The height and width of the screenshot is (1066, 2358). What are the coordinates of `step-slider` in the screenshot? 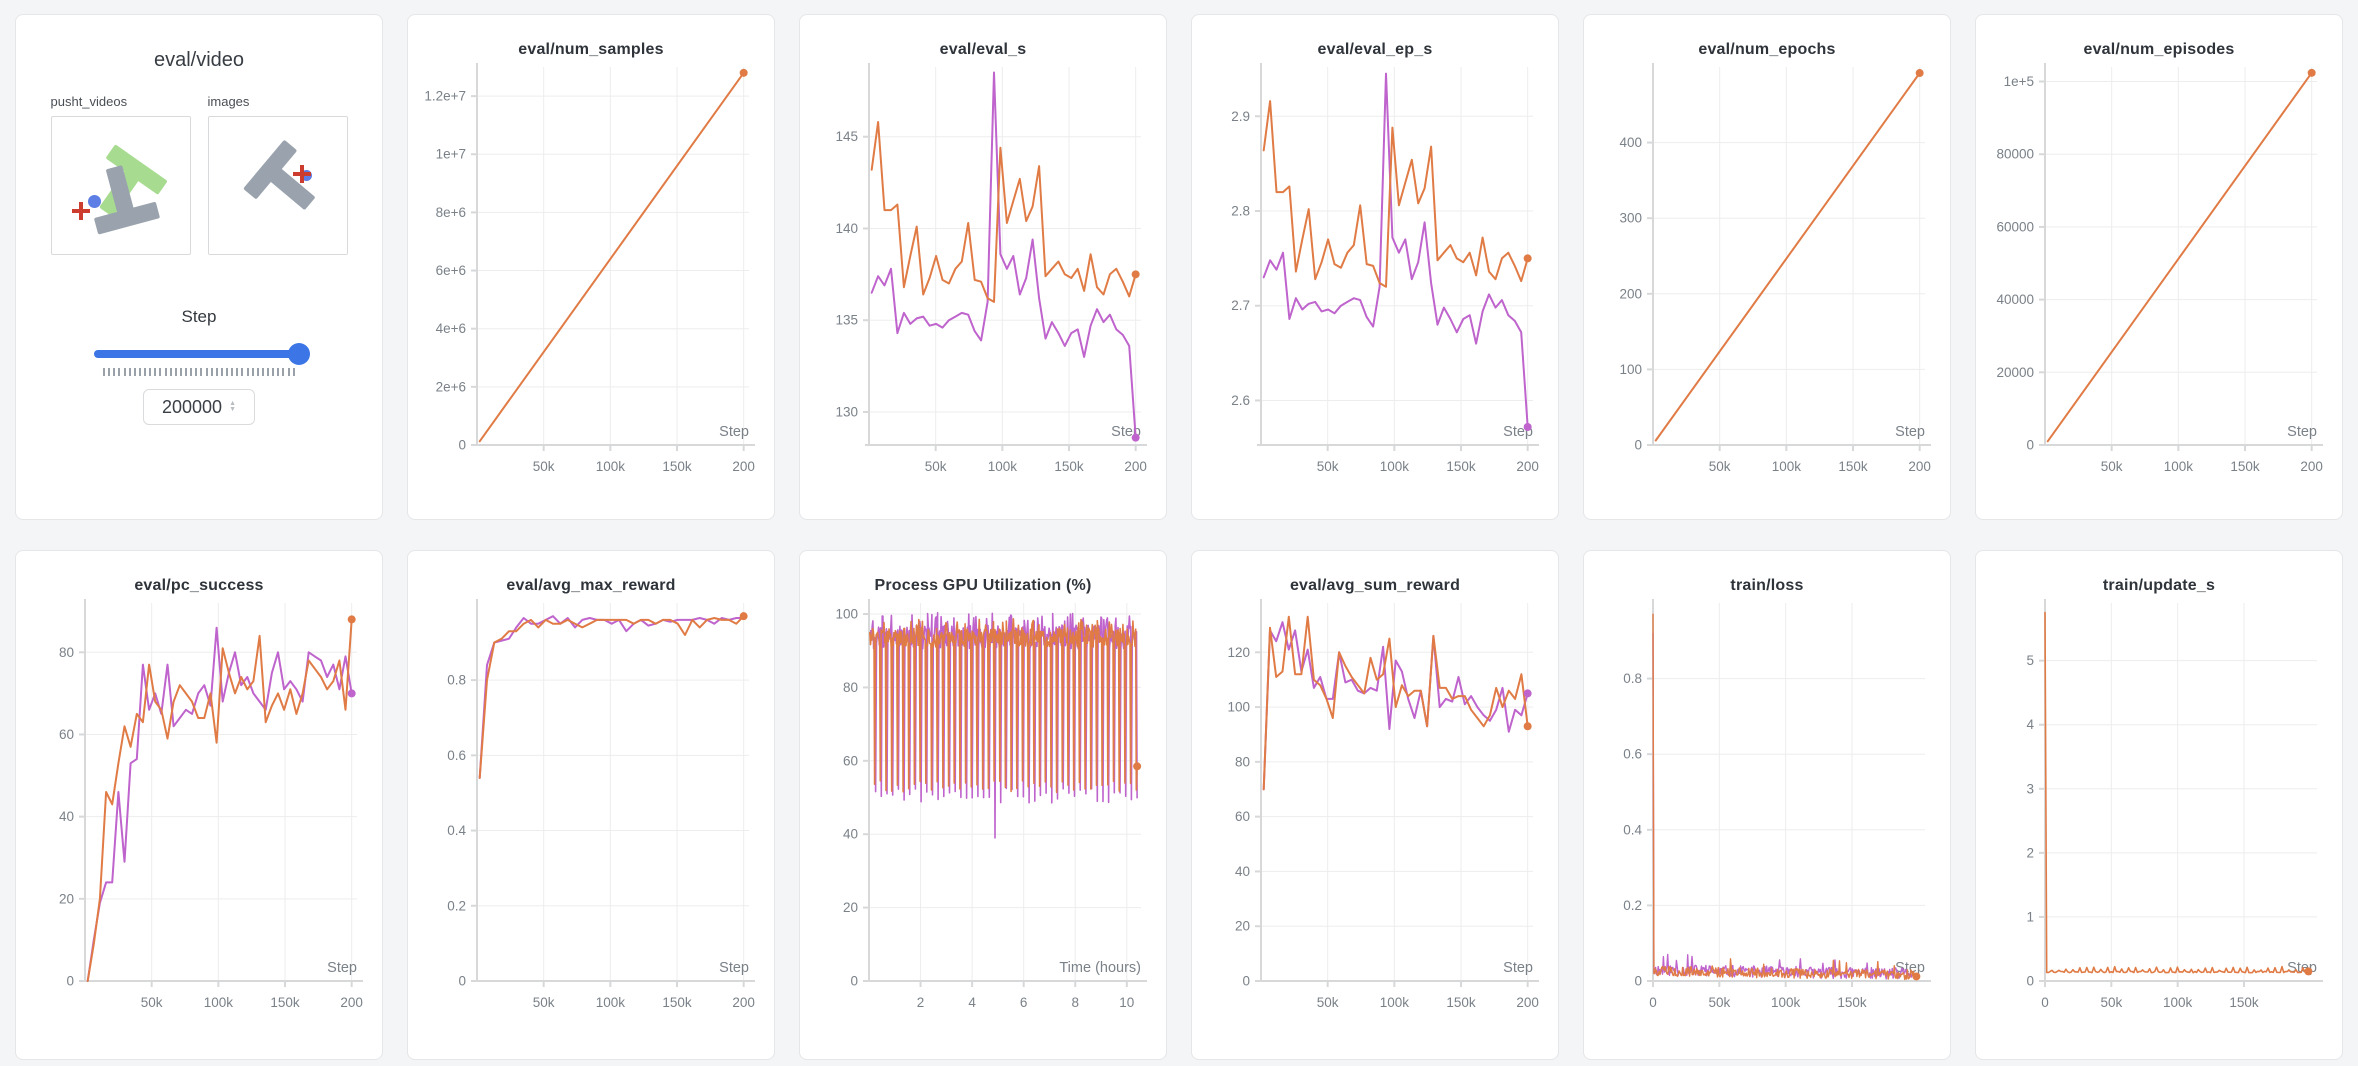 It's located at (202, 354).